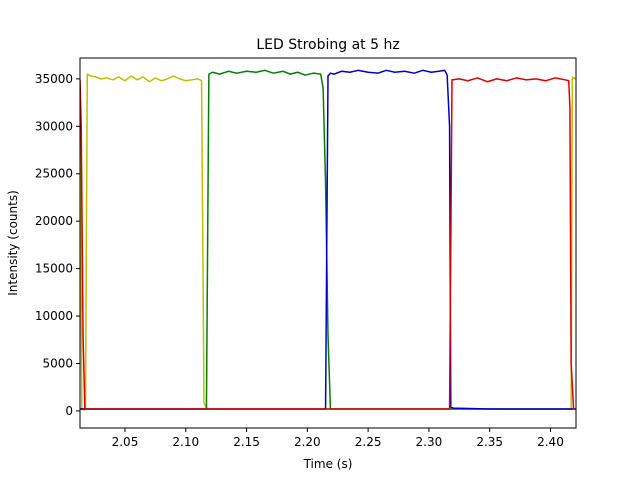  What do you see at coordinates (185, 442) in the screenshot?
I see `x-tick-label: 2.10` at bounding box center [185, 442].